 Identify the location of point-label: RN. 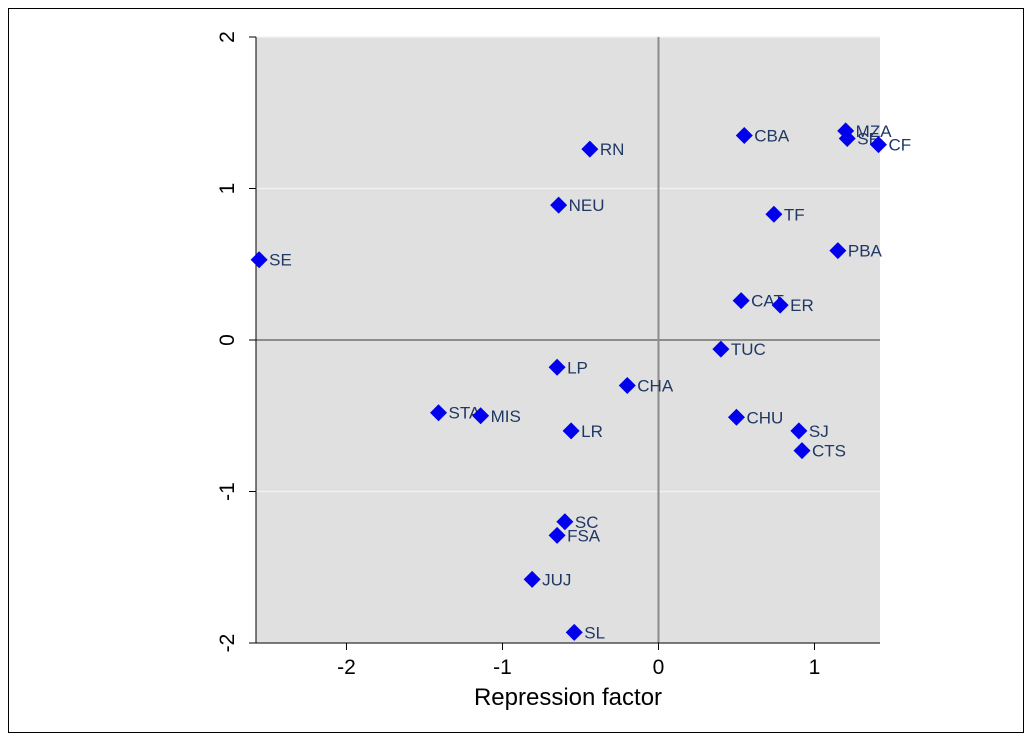
(612, 149).